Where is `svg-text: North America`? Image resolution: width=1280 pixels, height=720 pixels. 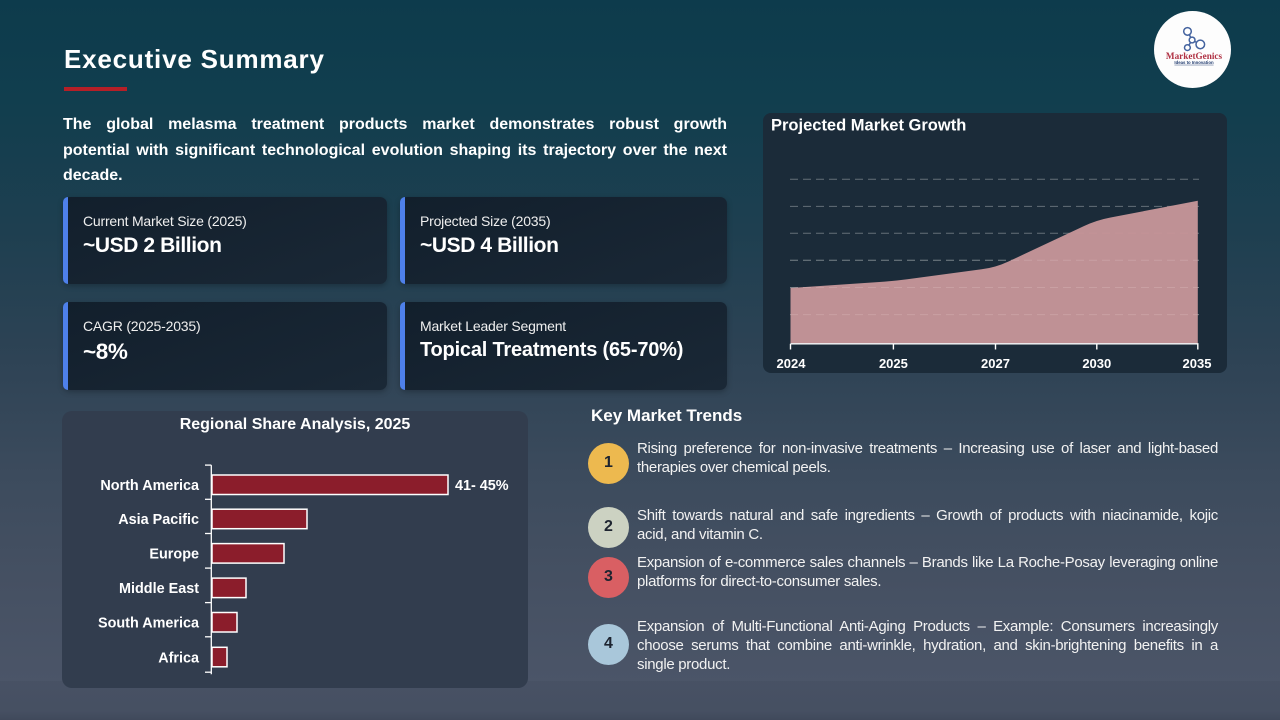
svg-text: North America is located at coordinates (150, 486).